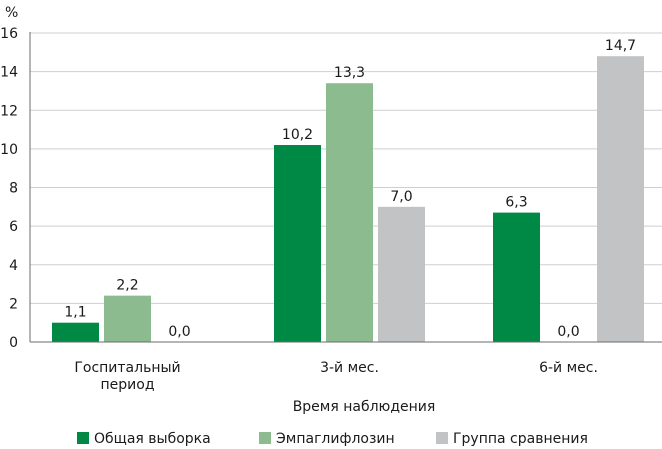  I want to click on data-label: 13,3, so click(349, 73).